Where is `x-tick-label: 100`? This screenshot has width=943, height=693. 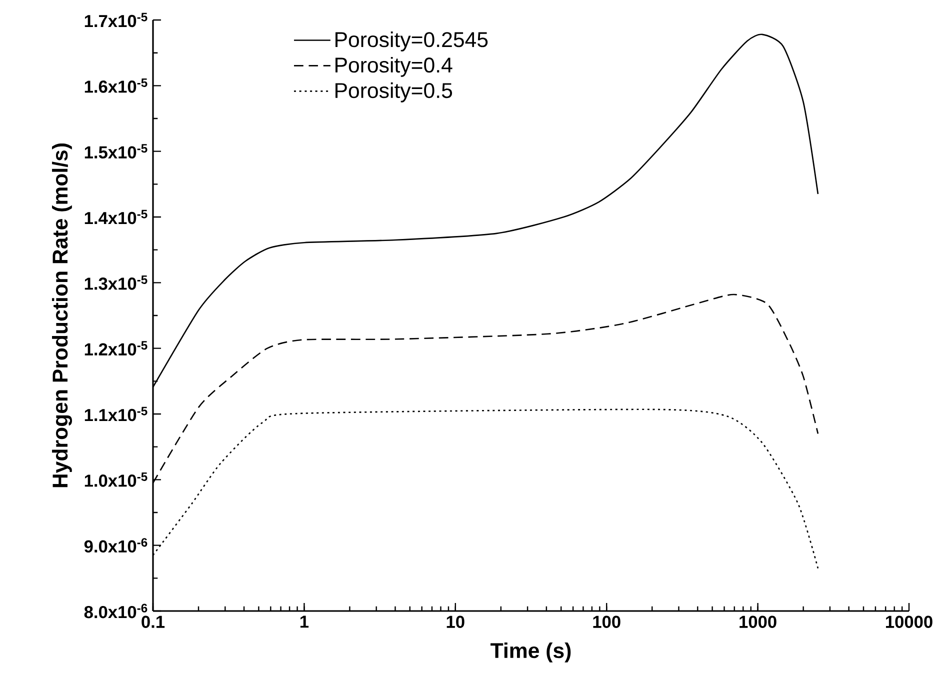
x-tick-label: 100 is located at coordinates (606, 622).